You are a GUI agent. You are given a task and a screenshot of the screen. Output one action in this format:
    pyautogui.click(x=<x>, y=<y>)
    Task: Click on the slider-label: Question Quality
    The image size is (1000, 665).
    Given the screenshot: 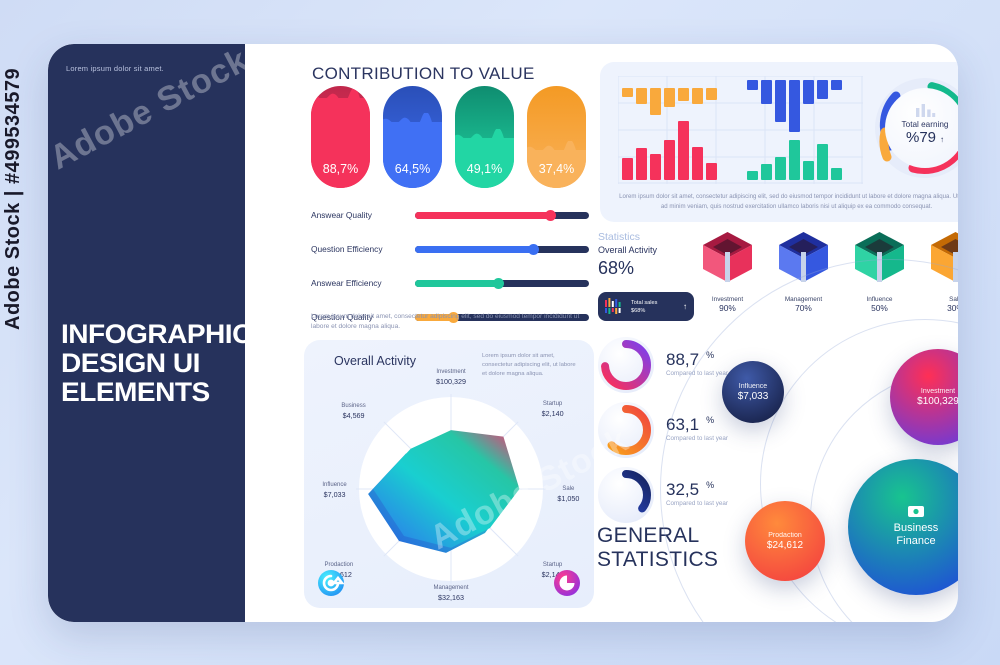 What is the action you would take?
    pyautogui.click(x=342, y=317)
    